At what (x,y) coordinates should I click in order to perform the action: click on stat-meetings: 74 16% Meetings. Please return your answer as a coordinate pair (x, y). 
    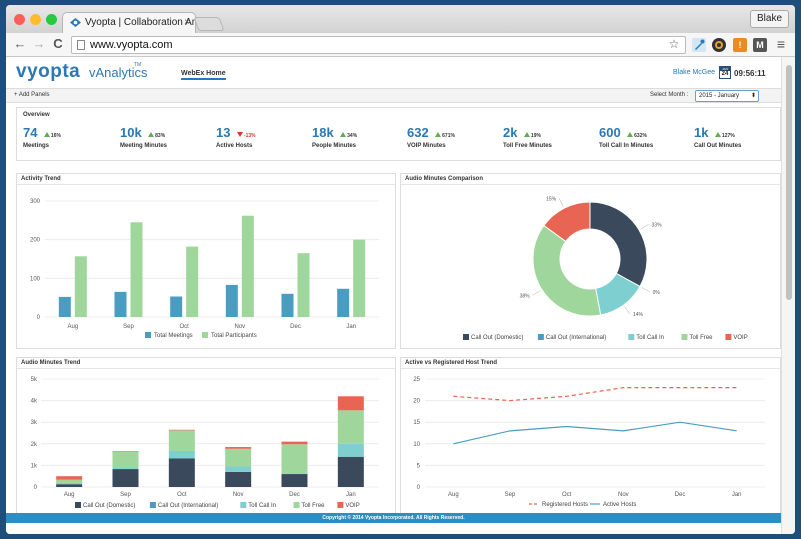
    Looking at the image, I should click on (42, 136).